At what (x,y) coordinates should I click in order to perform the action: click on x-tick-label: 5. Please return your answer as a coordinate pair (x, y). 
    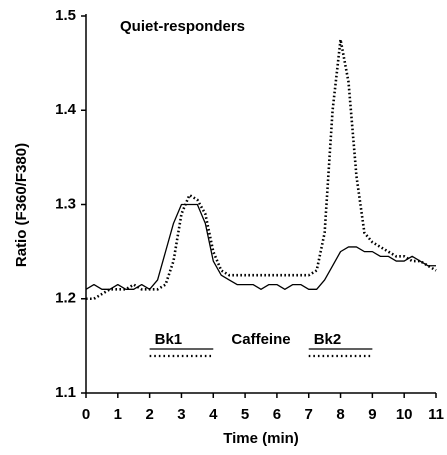
    Looking at the image, I should click on (245, 414).